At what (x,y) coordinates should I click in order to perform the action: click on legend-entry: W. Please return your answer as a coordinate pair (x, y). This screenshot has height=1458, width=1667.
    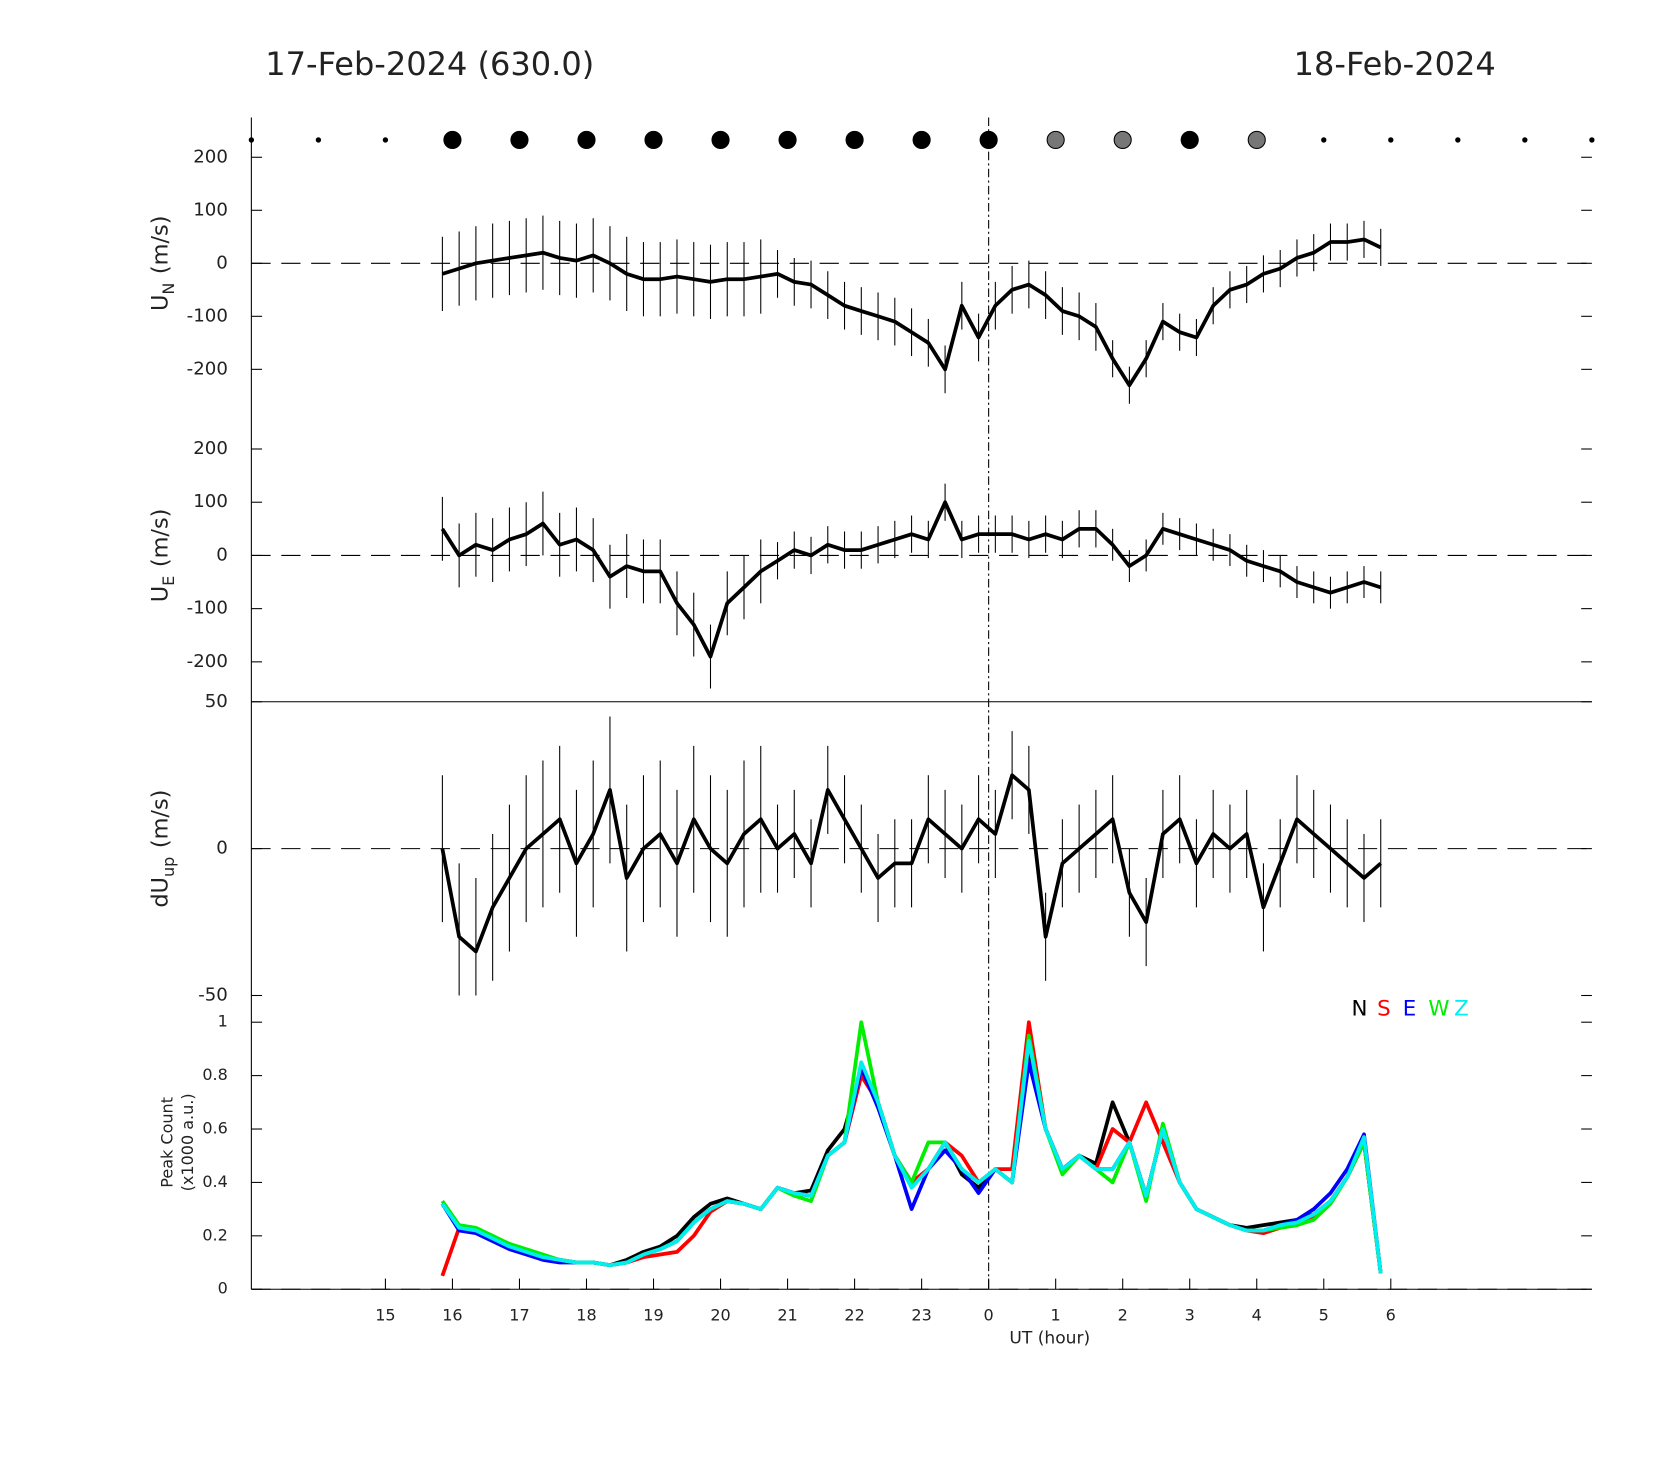
    Looking at the image, I should click on (1438, 1008).